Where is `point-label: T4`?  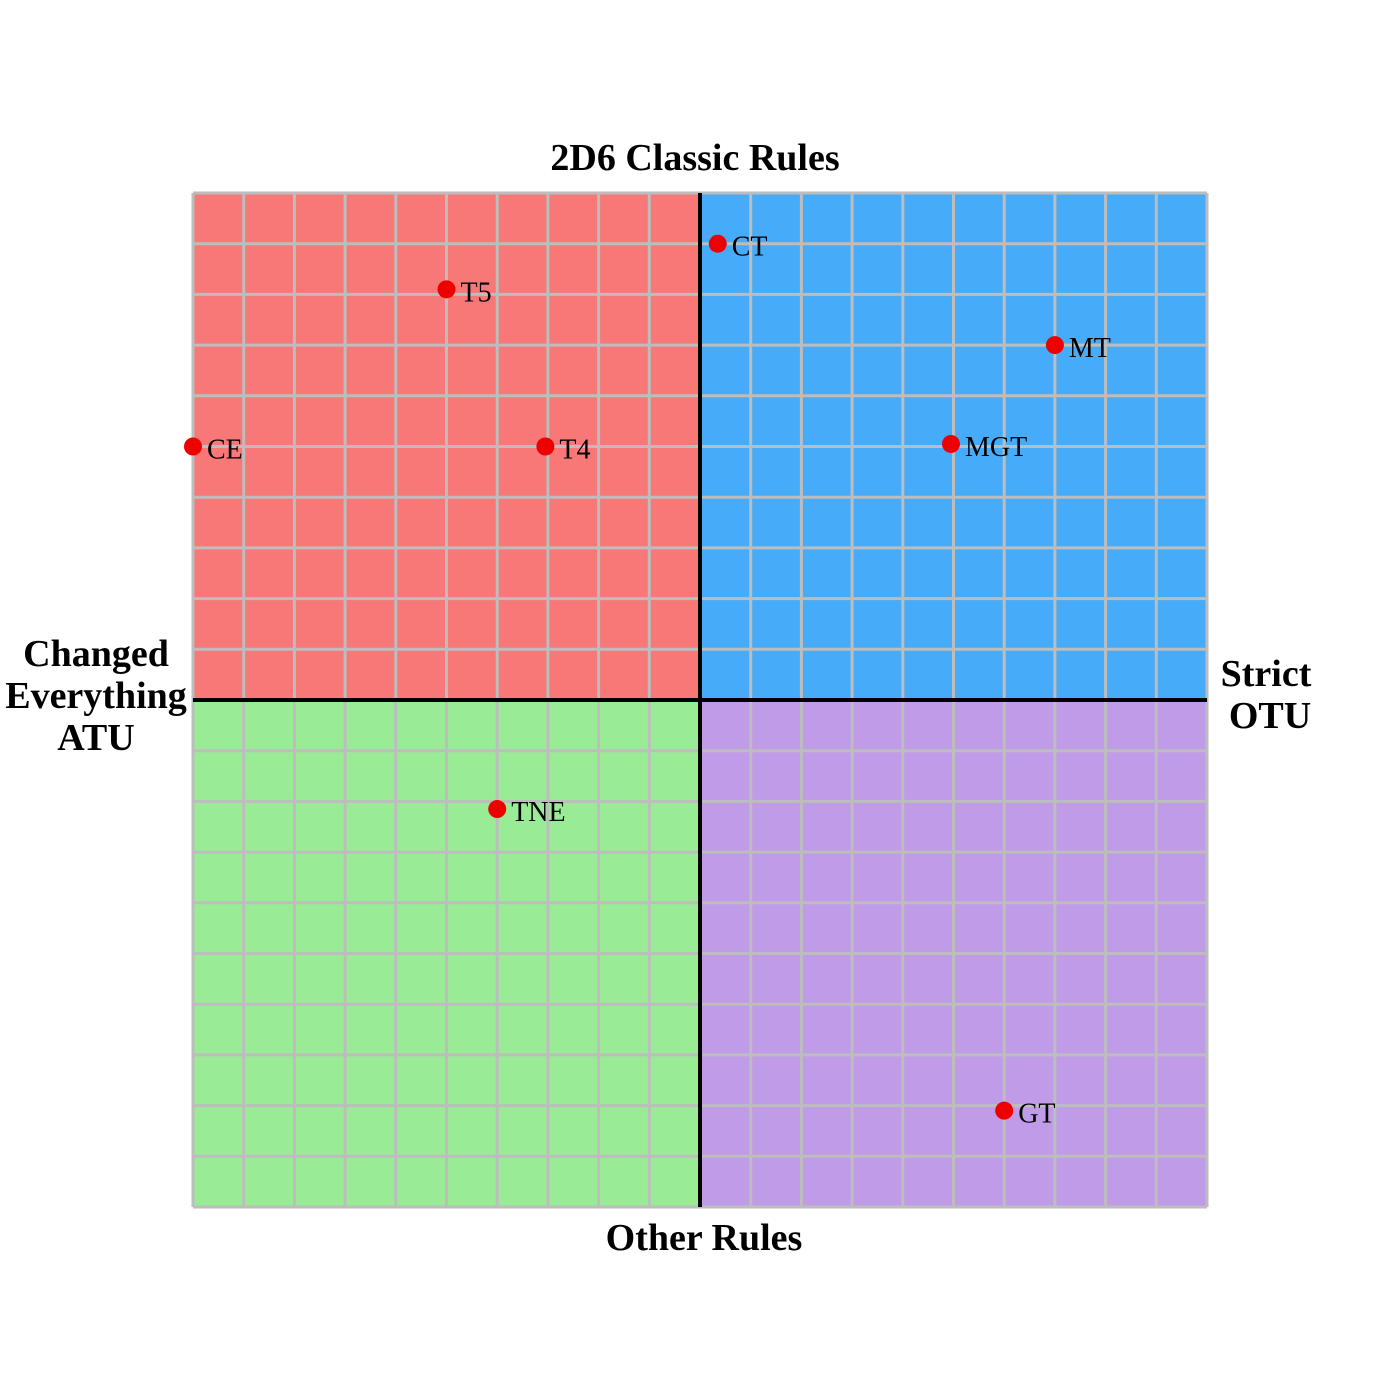 point-label: T4 is located at coordinates (574, 450).